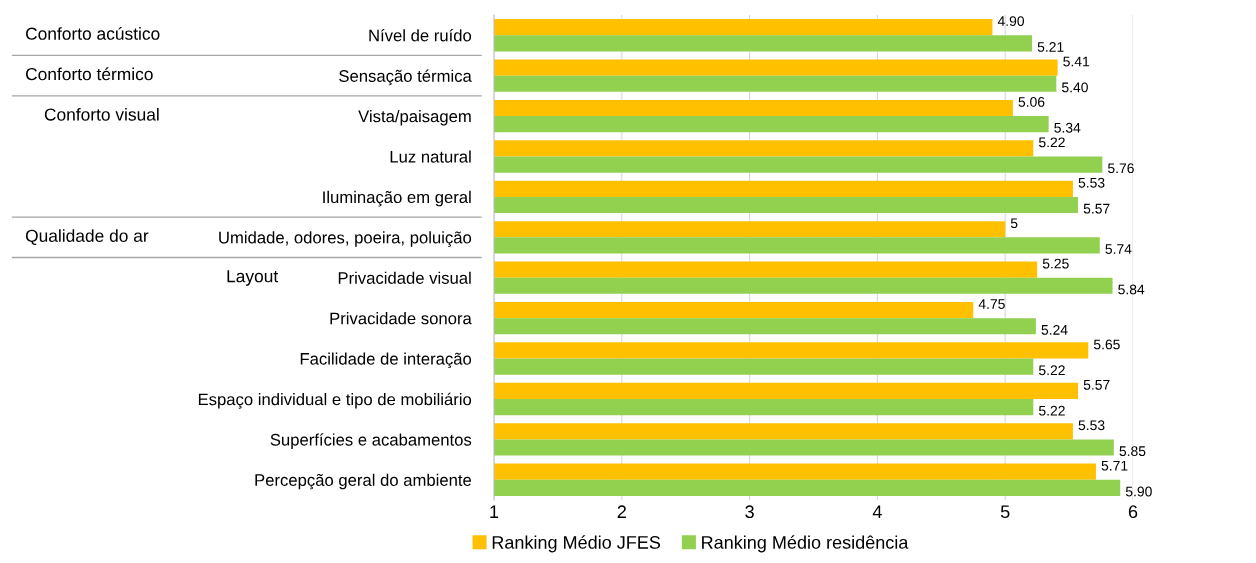 Image resolution: width=1256 pixels, height=563 pixels. Describe the element at coordinates (253, 278) in the screenshot. I see `text: Layout` at that location.